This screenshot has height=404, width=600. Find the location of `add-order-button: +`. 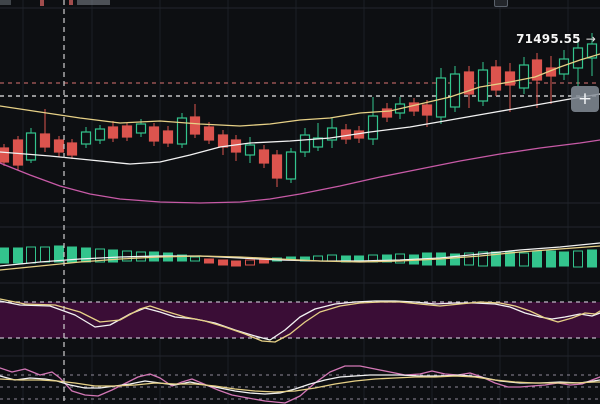

add-order-button: + is located at coordinates (585, 99).